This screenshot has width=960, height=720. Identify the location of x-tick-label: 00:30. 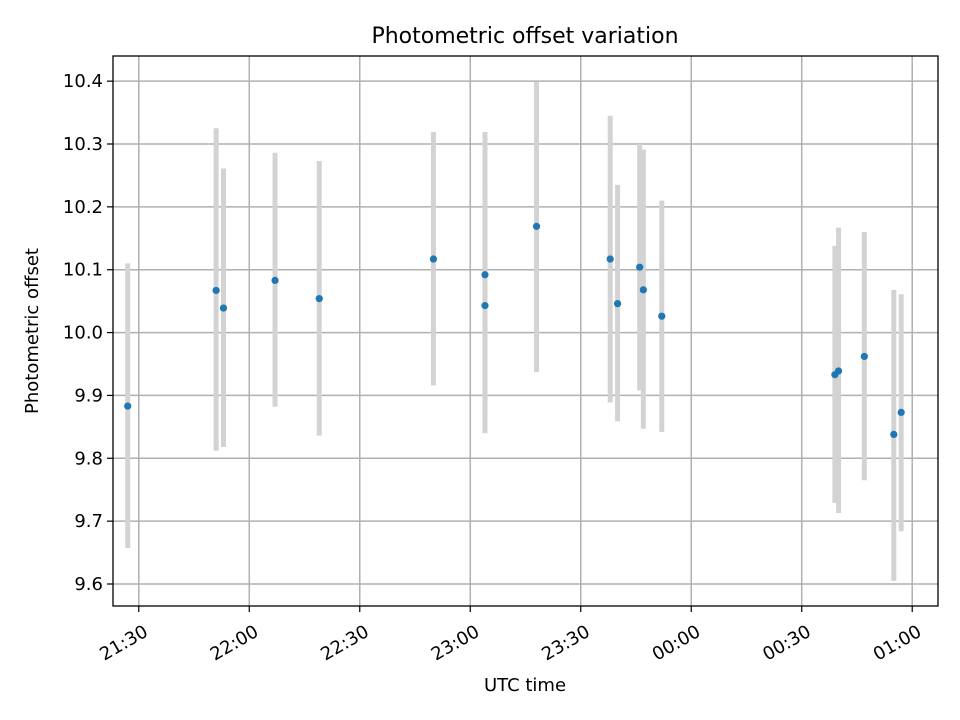
(786, 643).